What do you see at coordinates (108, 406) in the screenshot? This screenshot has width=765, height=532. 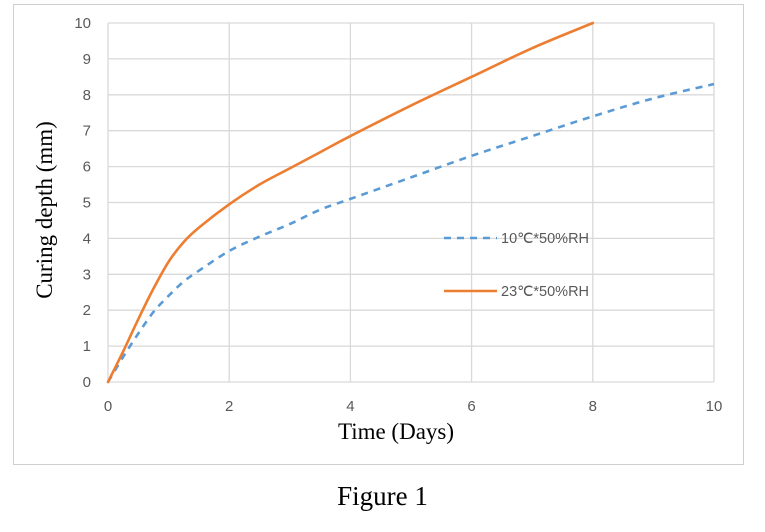 I see `x-tick-label: 0` at bounding box center [108, 406].